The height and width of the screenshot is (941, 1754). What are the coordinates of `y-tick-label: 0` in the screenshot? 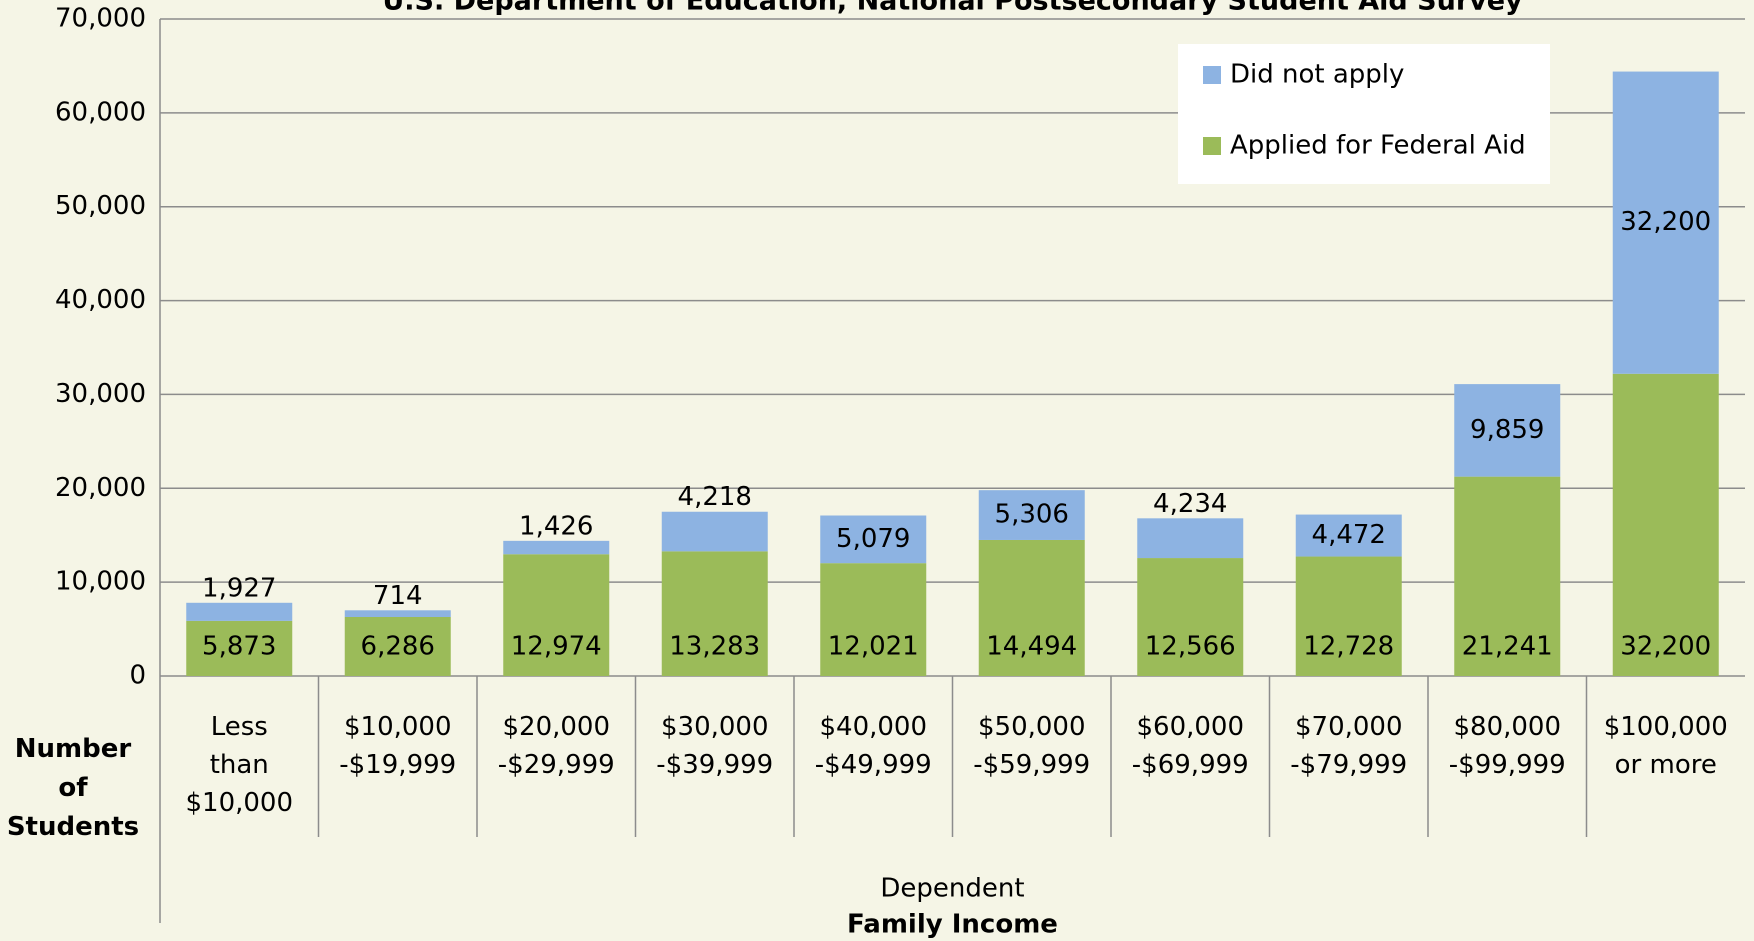 It's located at (137, 676).